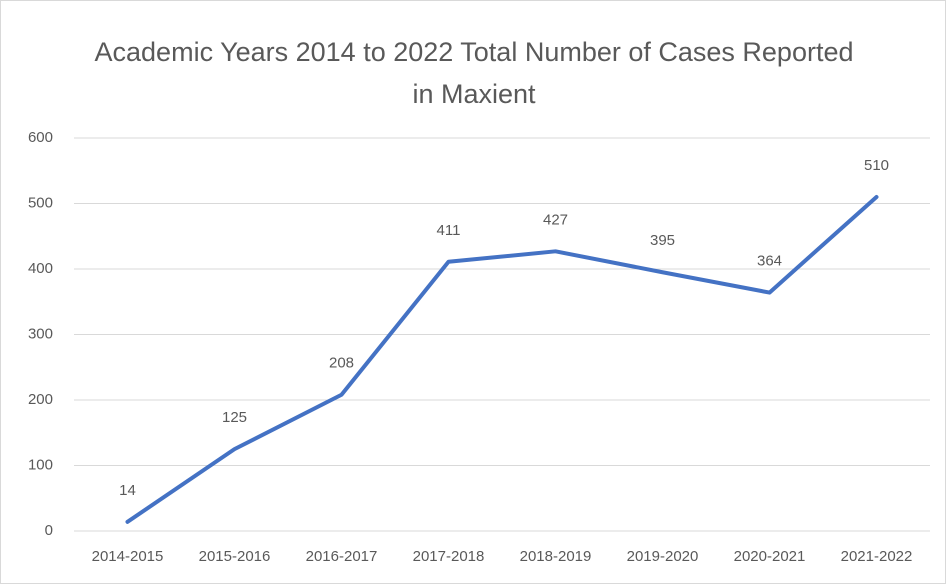 Image resolution: width=946 pixels, height=584 pixels. Describe the element at coordinates (662, 240) in the screenshot. I see `data-label: 395` at that location.